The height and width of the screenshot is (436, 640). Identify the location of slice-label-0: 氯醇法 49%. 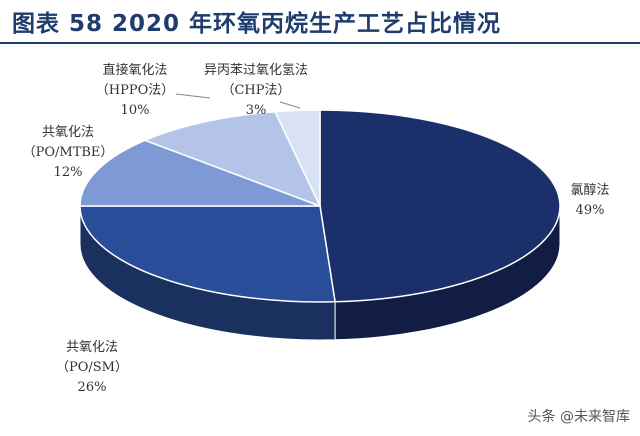
(589, 200).